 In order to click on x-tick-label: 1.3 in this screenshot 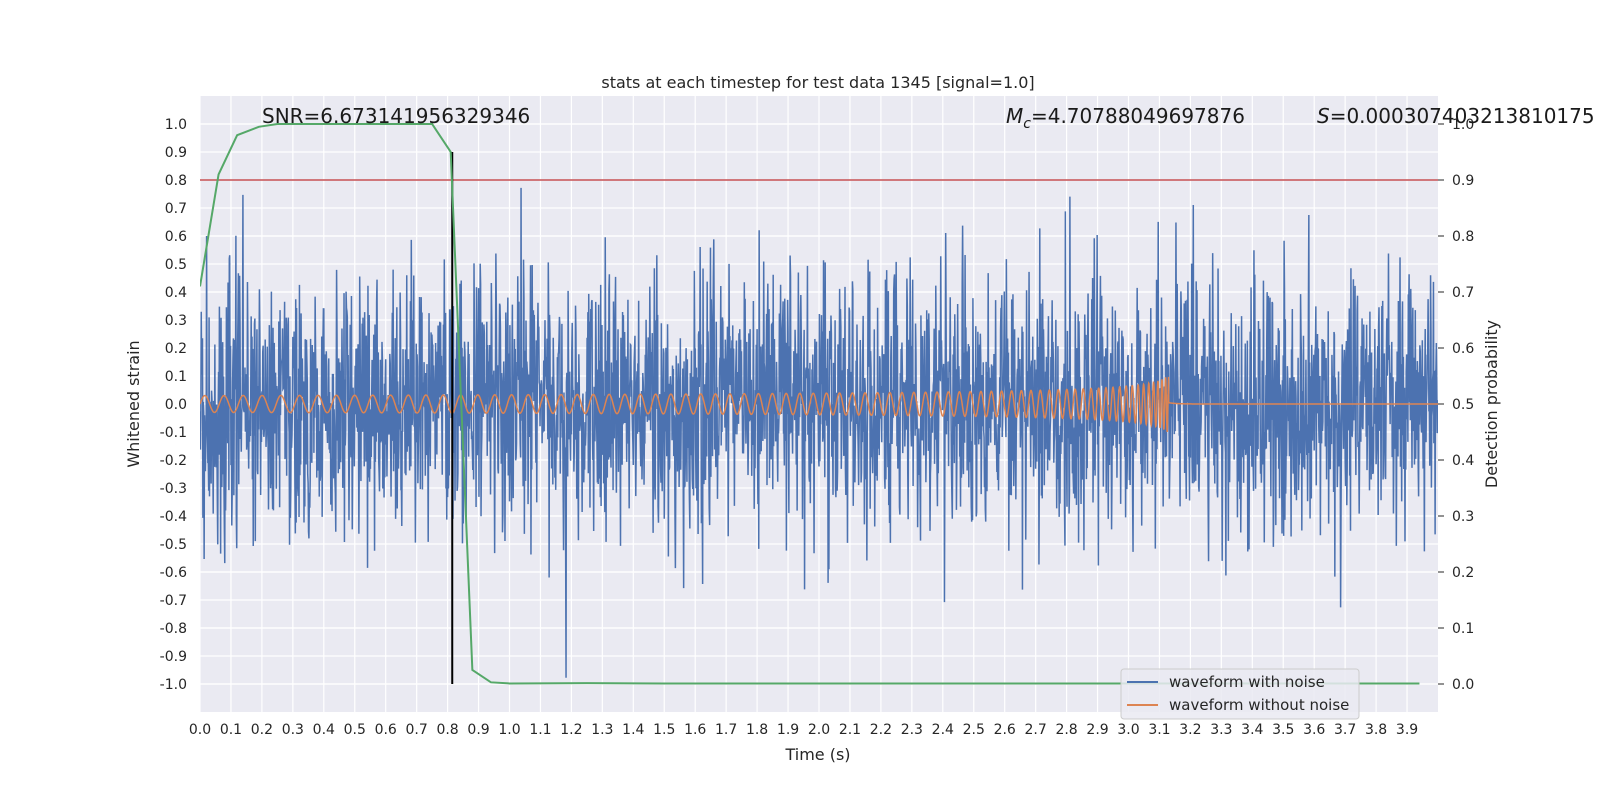, I will do `click(602, 730)`.